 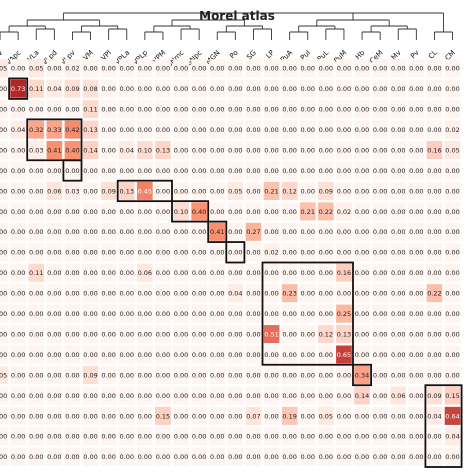 I want to click on cell-value: 0.22, so click(x=326, y=212).